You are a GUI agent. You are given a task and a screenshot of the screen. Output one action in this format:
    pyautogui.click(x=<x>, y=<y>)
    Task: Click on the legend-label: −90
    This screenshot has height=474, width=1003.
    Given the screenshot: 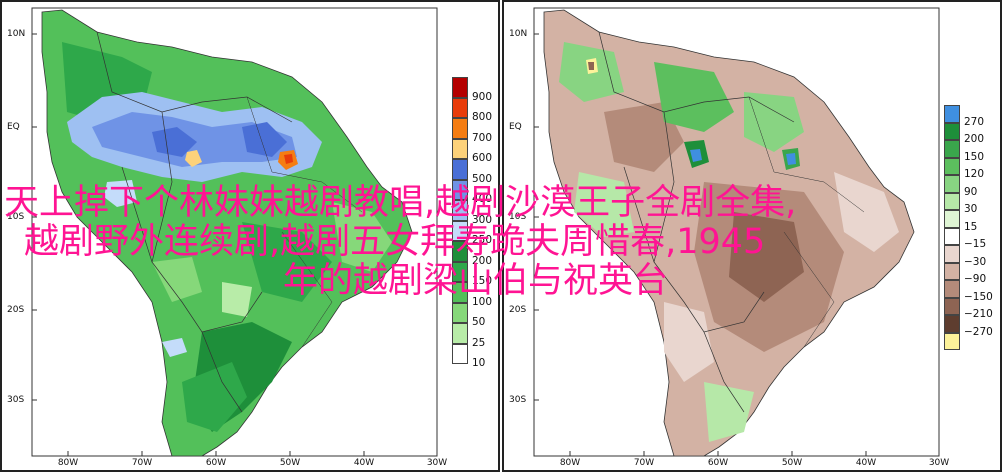 What is the action you would take?
    pyautogui.click(x=975, y=279)
    